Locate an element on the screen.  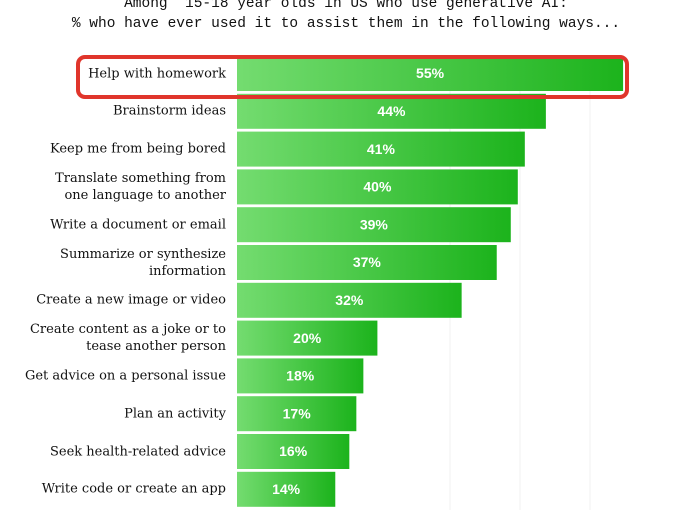
value-label: 16% is located at coordinates (293, 451).